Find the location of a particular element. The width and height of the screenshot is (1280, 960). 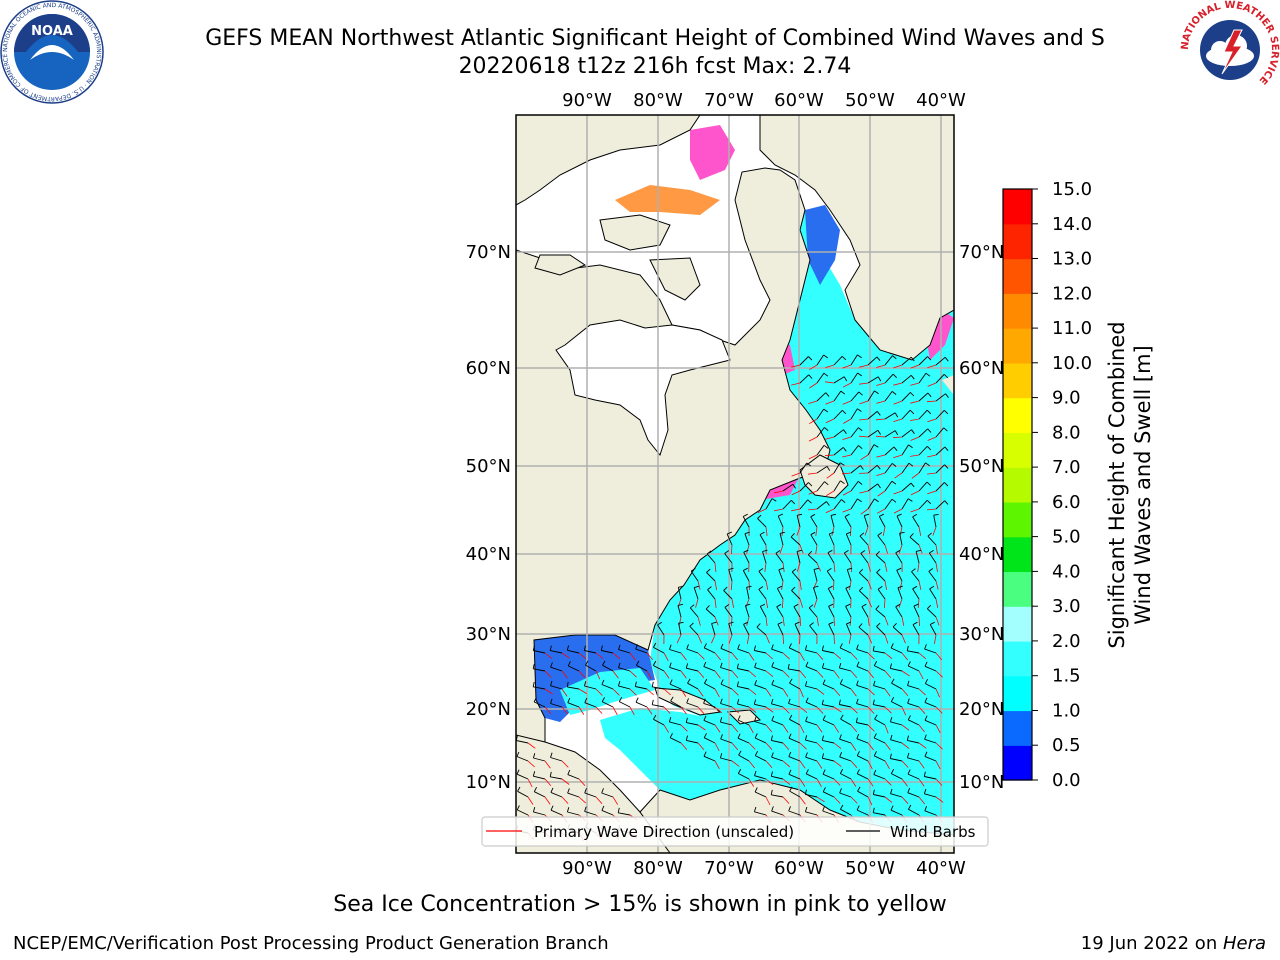

colorbar-tick-label: 7.0 is located at coordinates (1066, 467).